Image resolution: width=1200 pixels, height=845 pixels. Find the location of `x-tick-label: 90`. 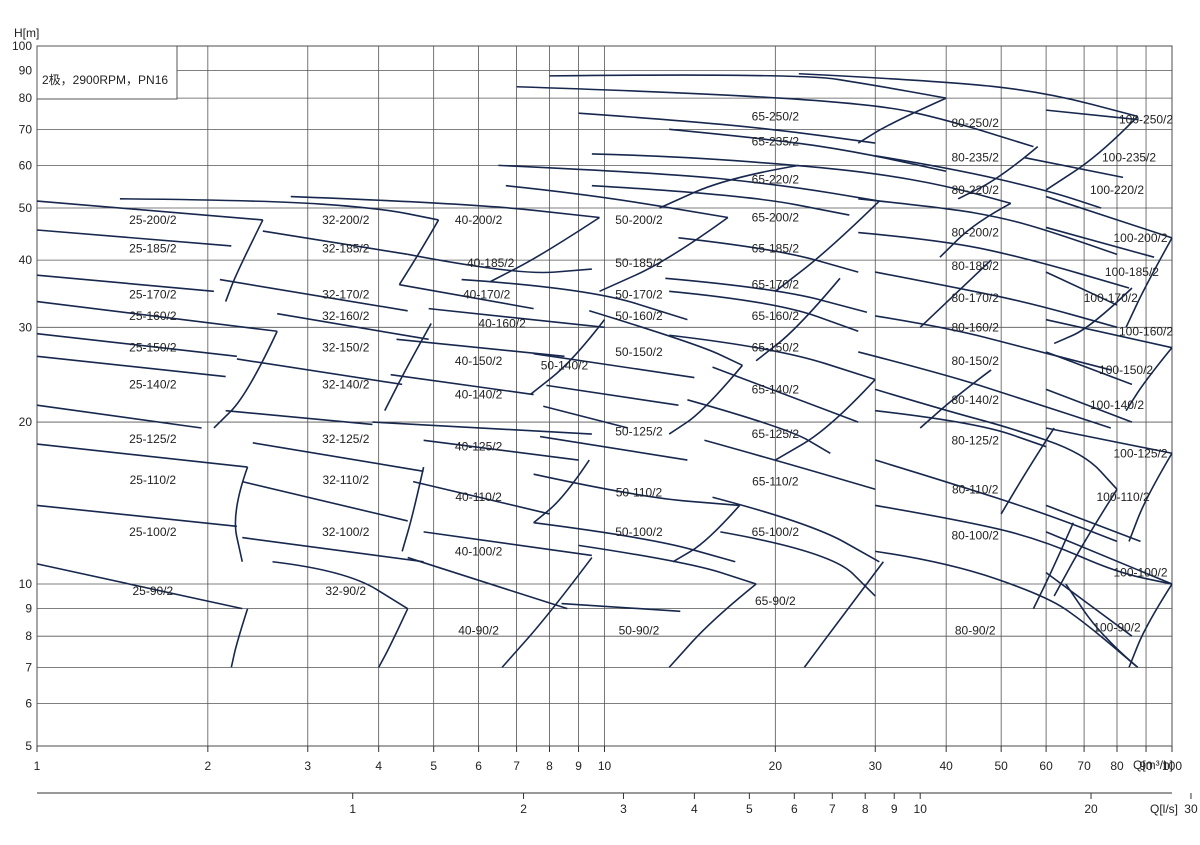

x-tick-label: 90 is located at coordinates (1146, 766).